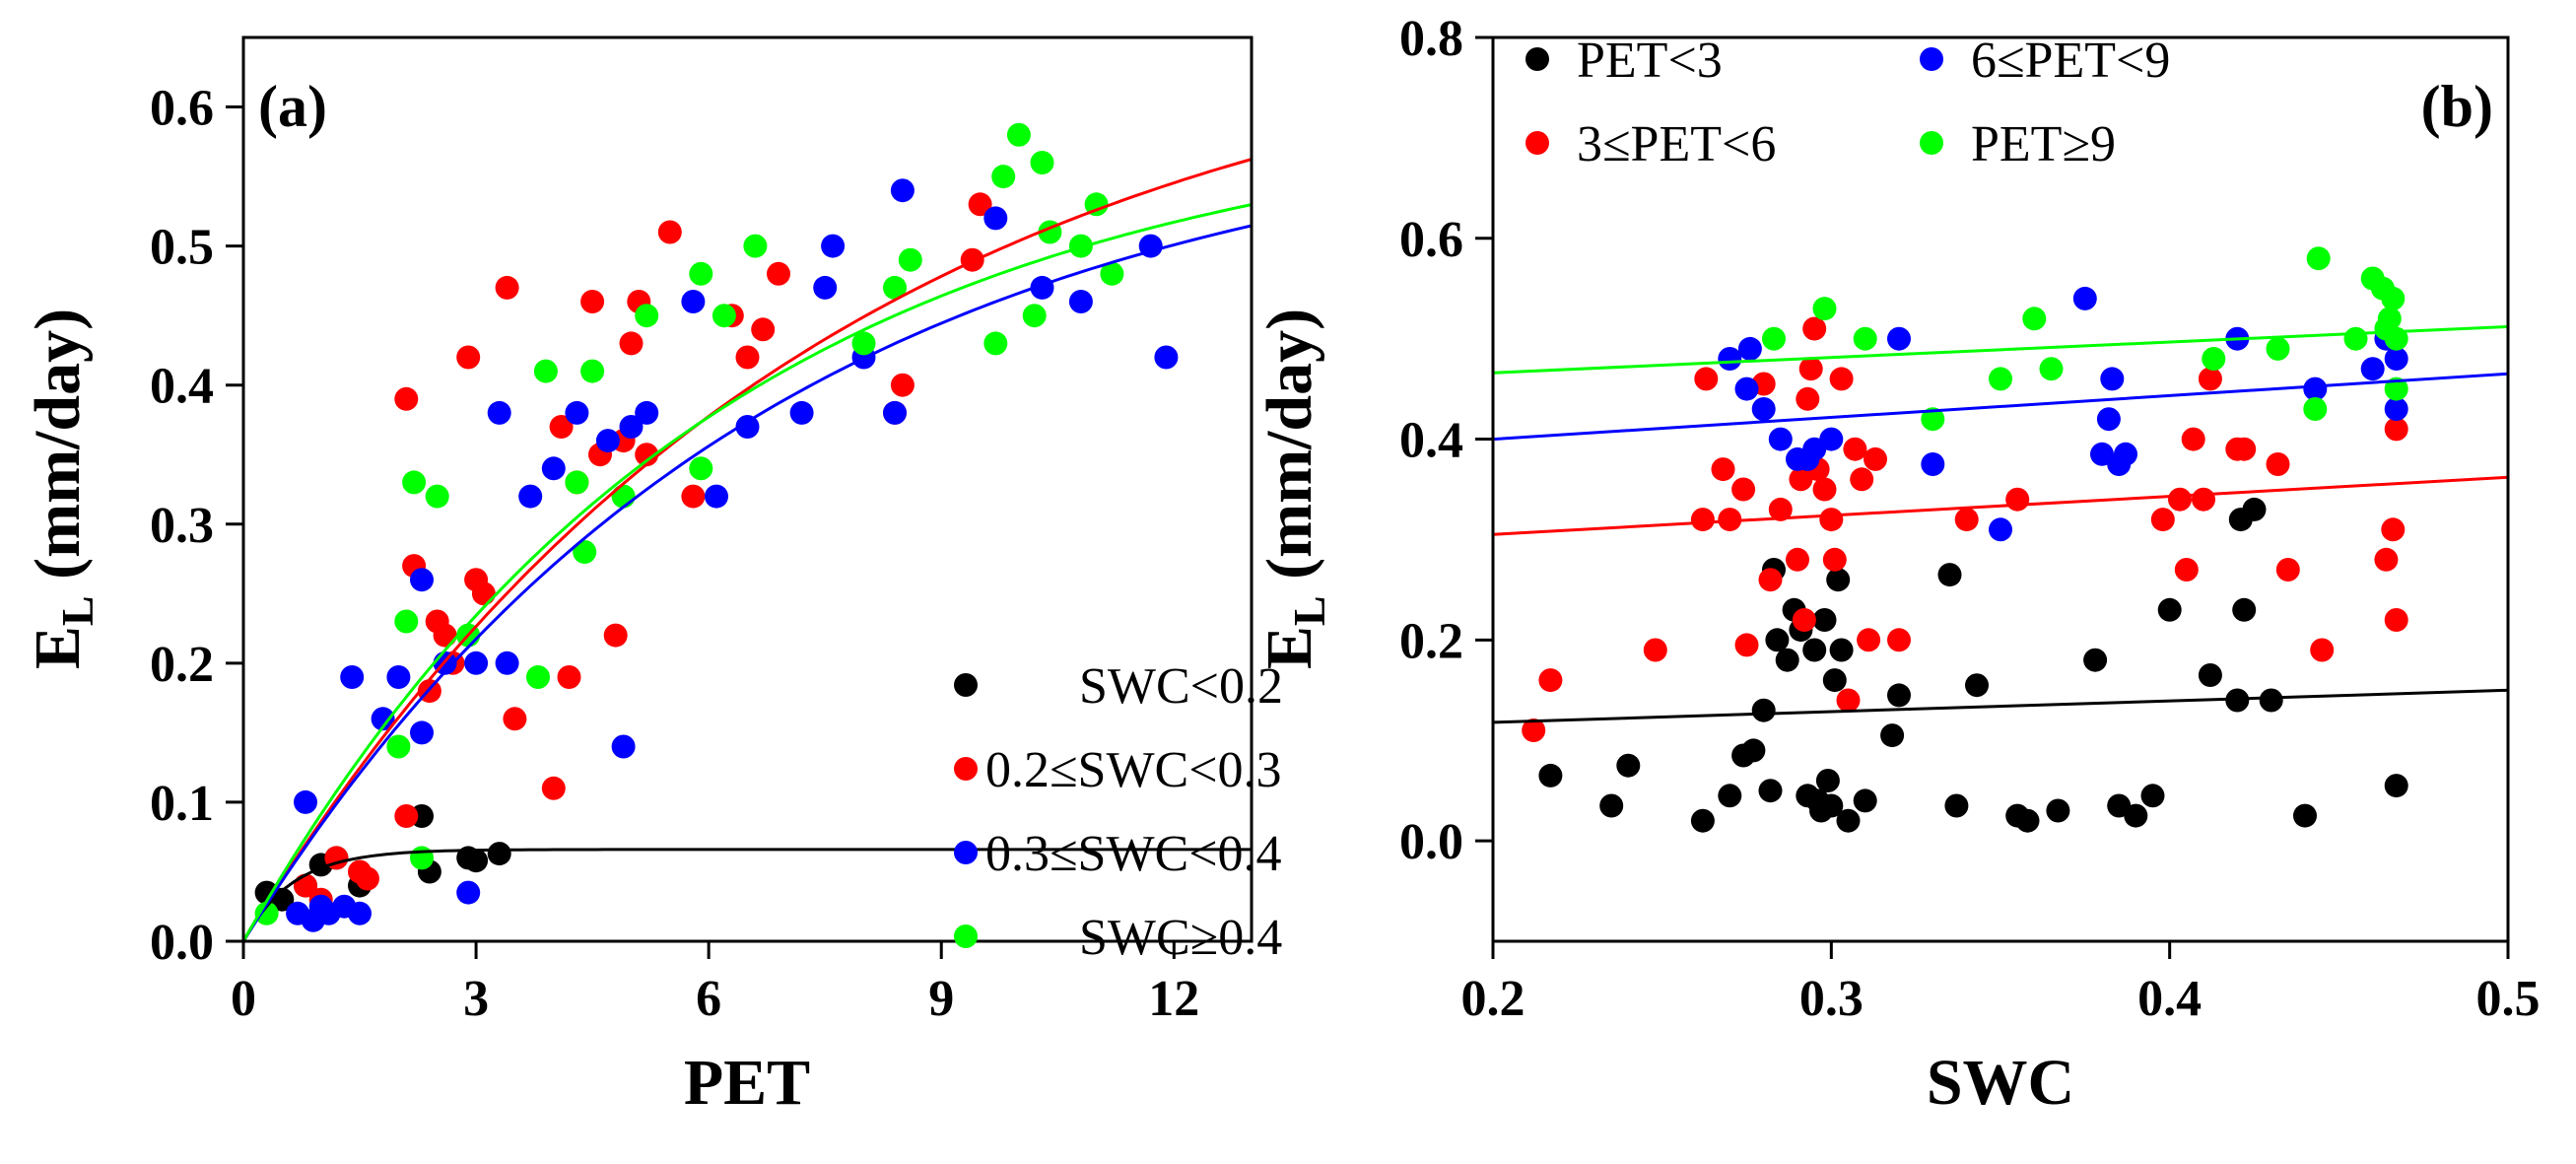 This screenshot has height=1164, width=2576. I want to click on panel-b-y-axis-title-main: E, so click(1289, 647).